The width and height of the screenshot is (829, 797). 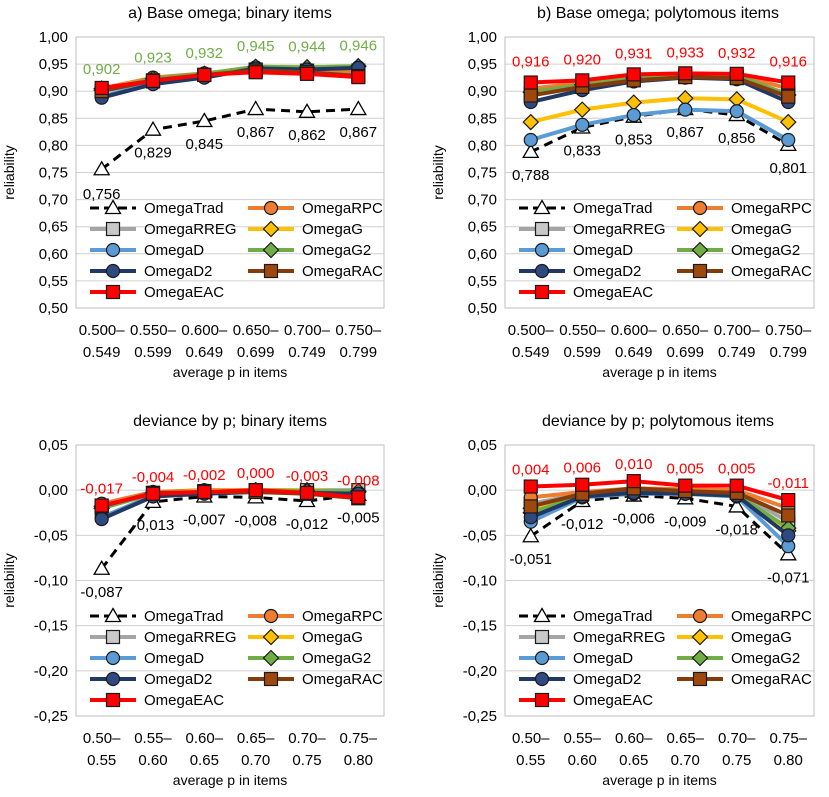 I want to click on data-label: -0,006, so click(x=633, y=519).